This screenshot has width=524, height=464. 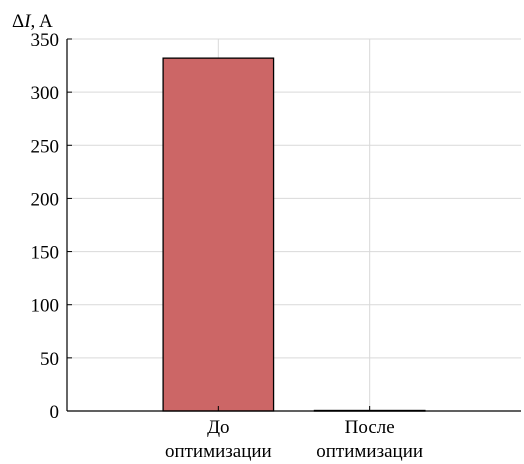 What do you see at coordinates (45, 40) in the screenshot?
I see `y-tick-label: 350` at bounding box center [45, 40].